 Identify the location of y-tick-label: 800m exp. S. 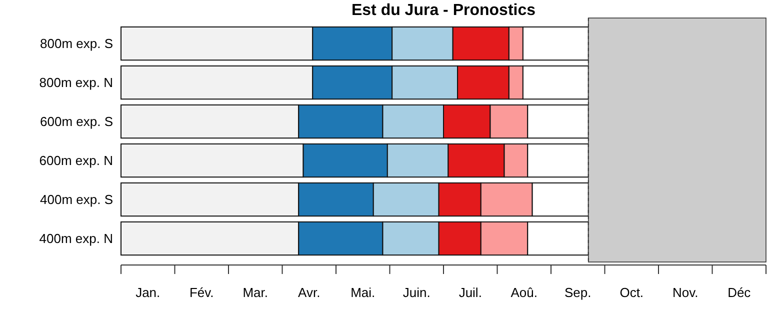
(77, 44).